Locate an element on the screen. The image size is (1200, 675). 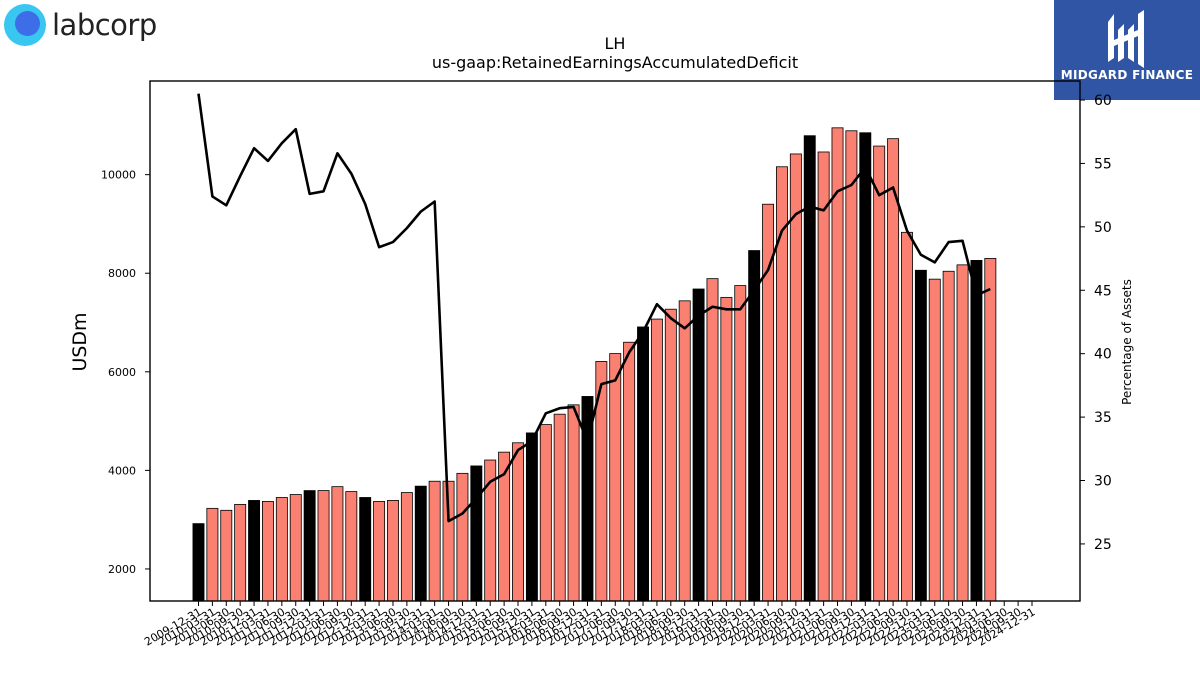
y2-tick-label-25: 25 is located at coordinates (1103, 545).